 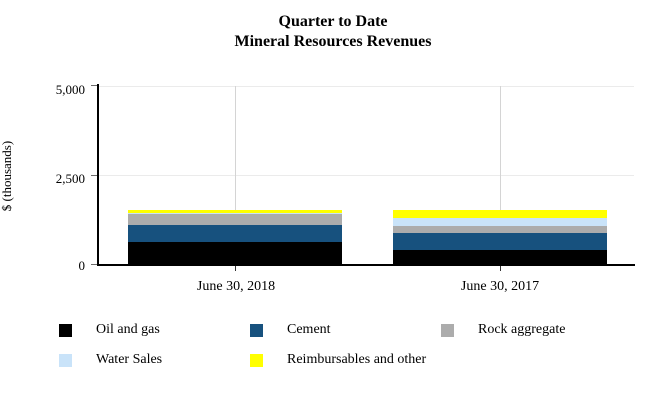 I want to click on y-tick-label-2500: 2,500, so click(x=70, y=178).